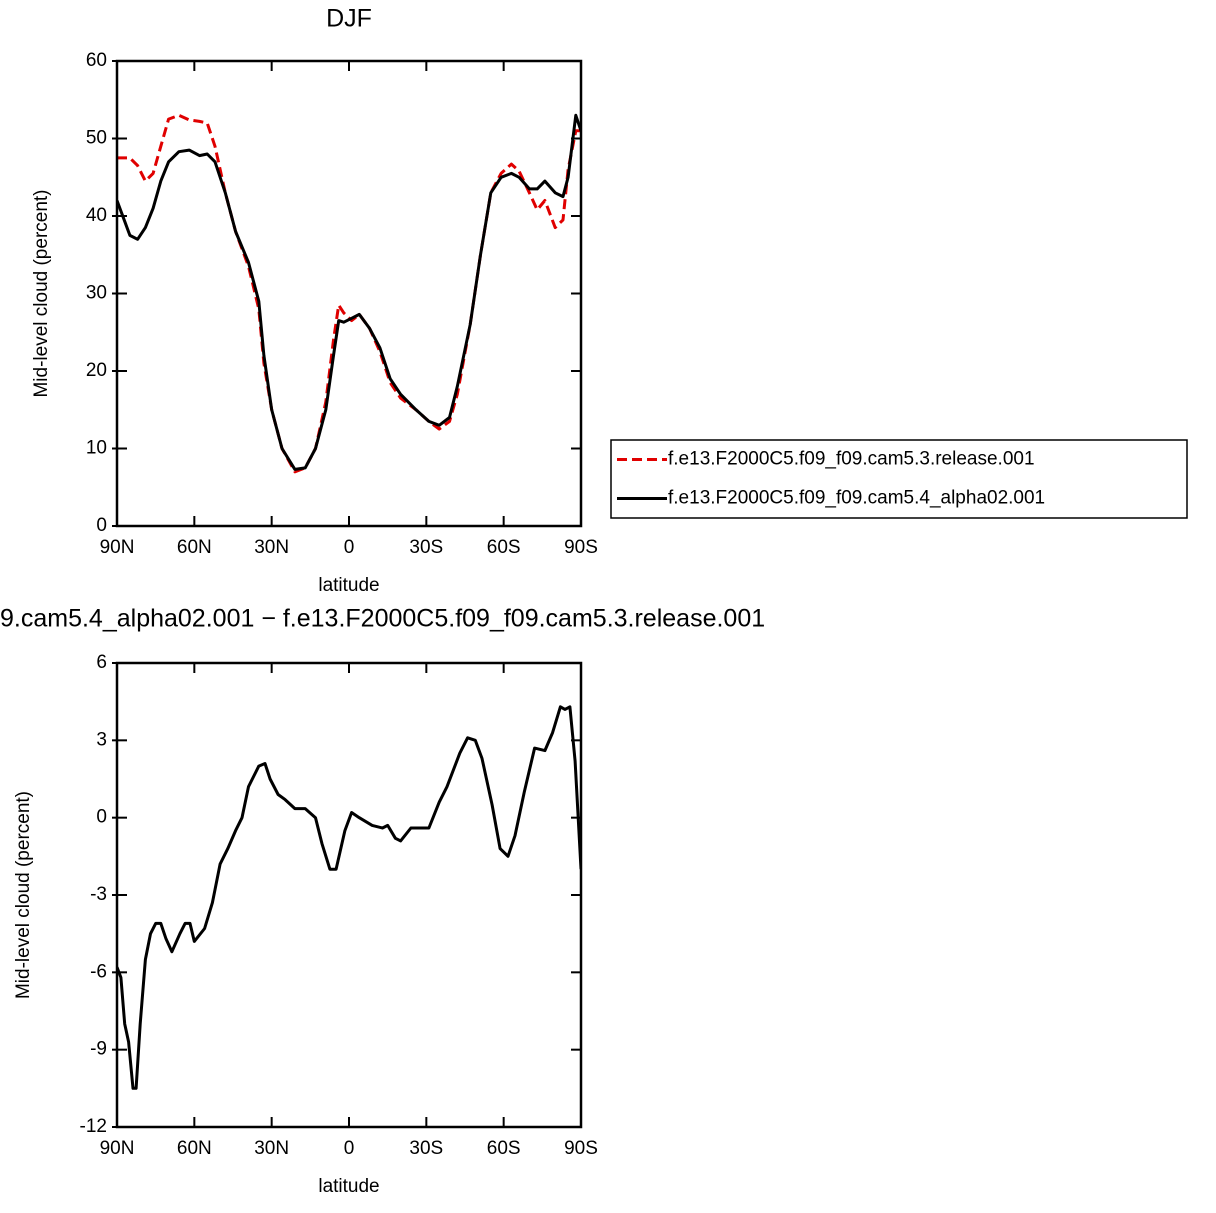  Describe the element at coordinates (93, 1126) in the screenshot. I see `y-tick-label: -12` at that location.